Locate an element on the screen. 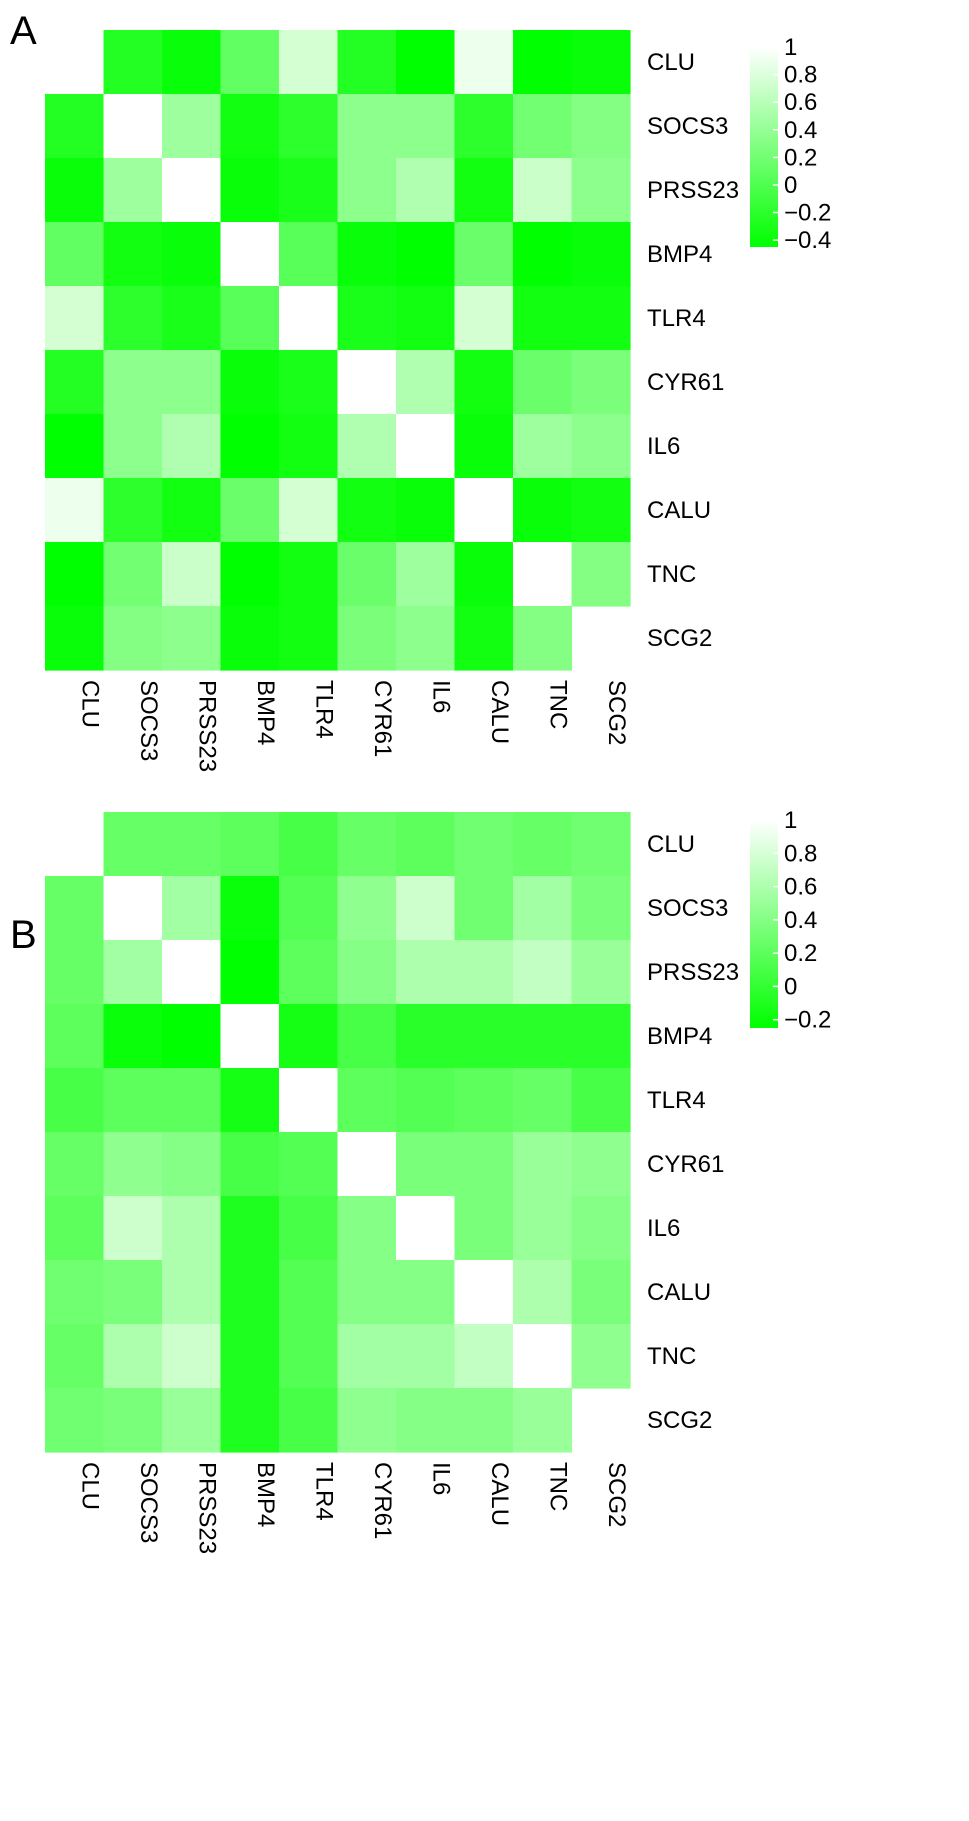 The image size is (969, 1821). colorbar-tick-label: 0.2 is located at coordinates (800, 157).